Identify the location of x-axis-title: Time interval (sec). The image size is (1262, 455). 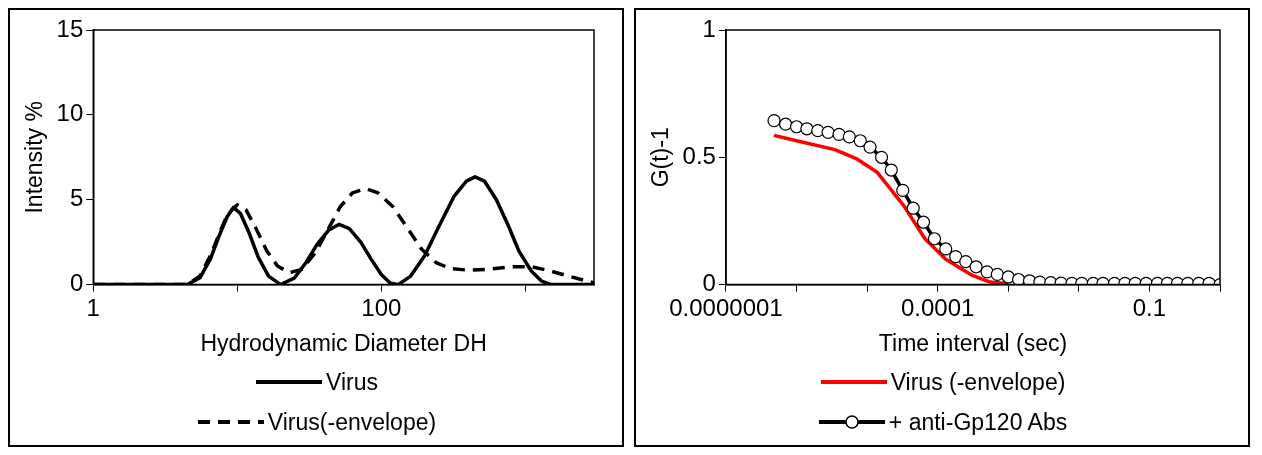
(973, 342).